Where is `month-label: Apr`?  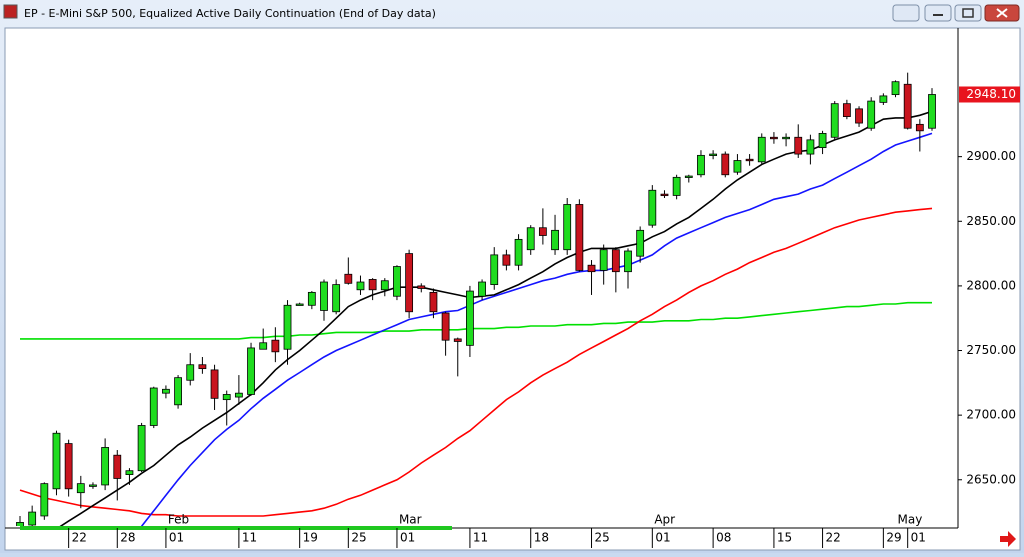
month-label: Apr is located at coordinates (664, 520).